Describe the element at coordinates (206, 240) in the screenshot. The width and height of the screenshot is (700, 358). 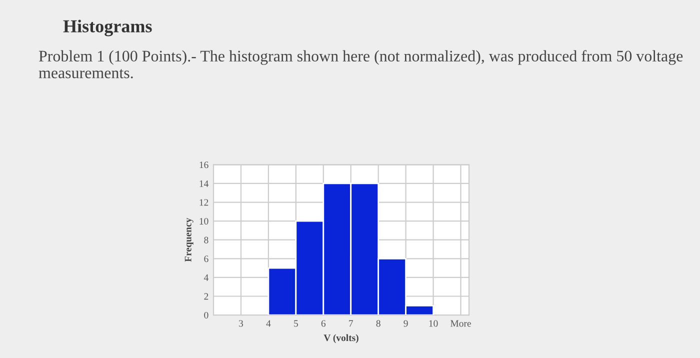
I see `y-tick-label: 8` at that location.